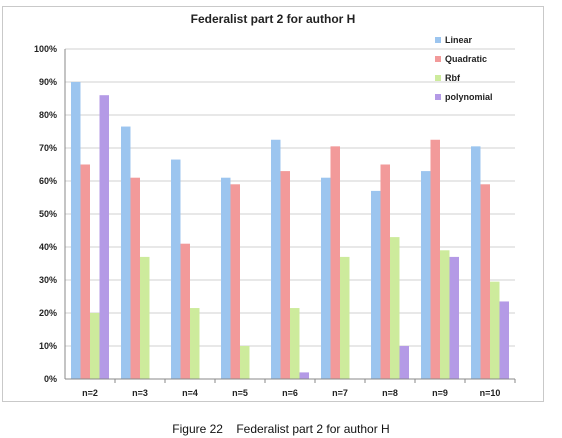 The height and width of the screenshot is (438, 562). I want to click on legend-label: Rbf, so click(453, 78).